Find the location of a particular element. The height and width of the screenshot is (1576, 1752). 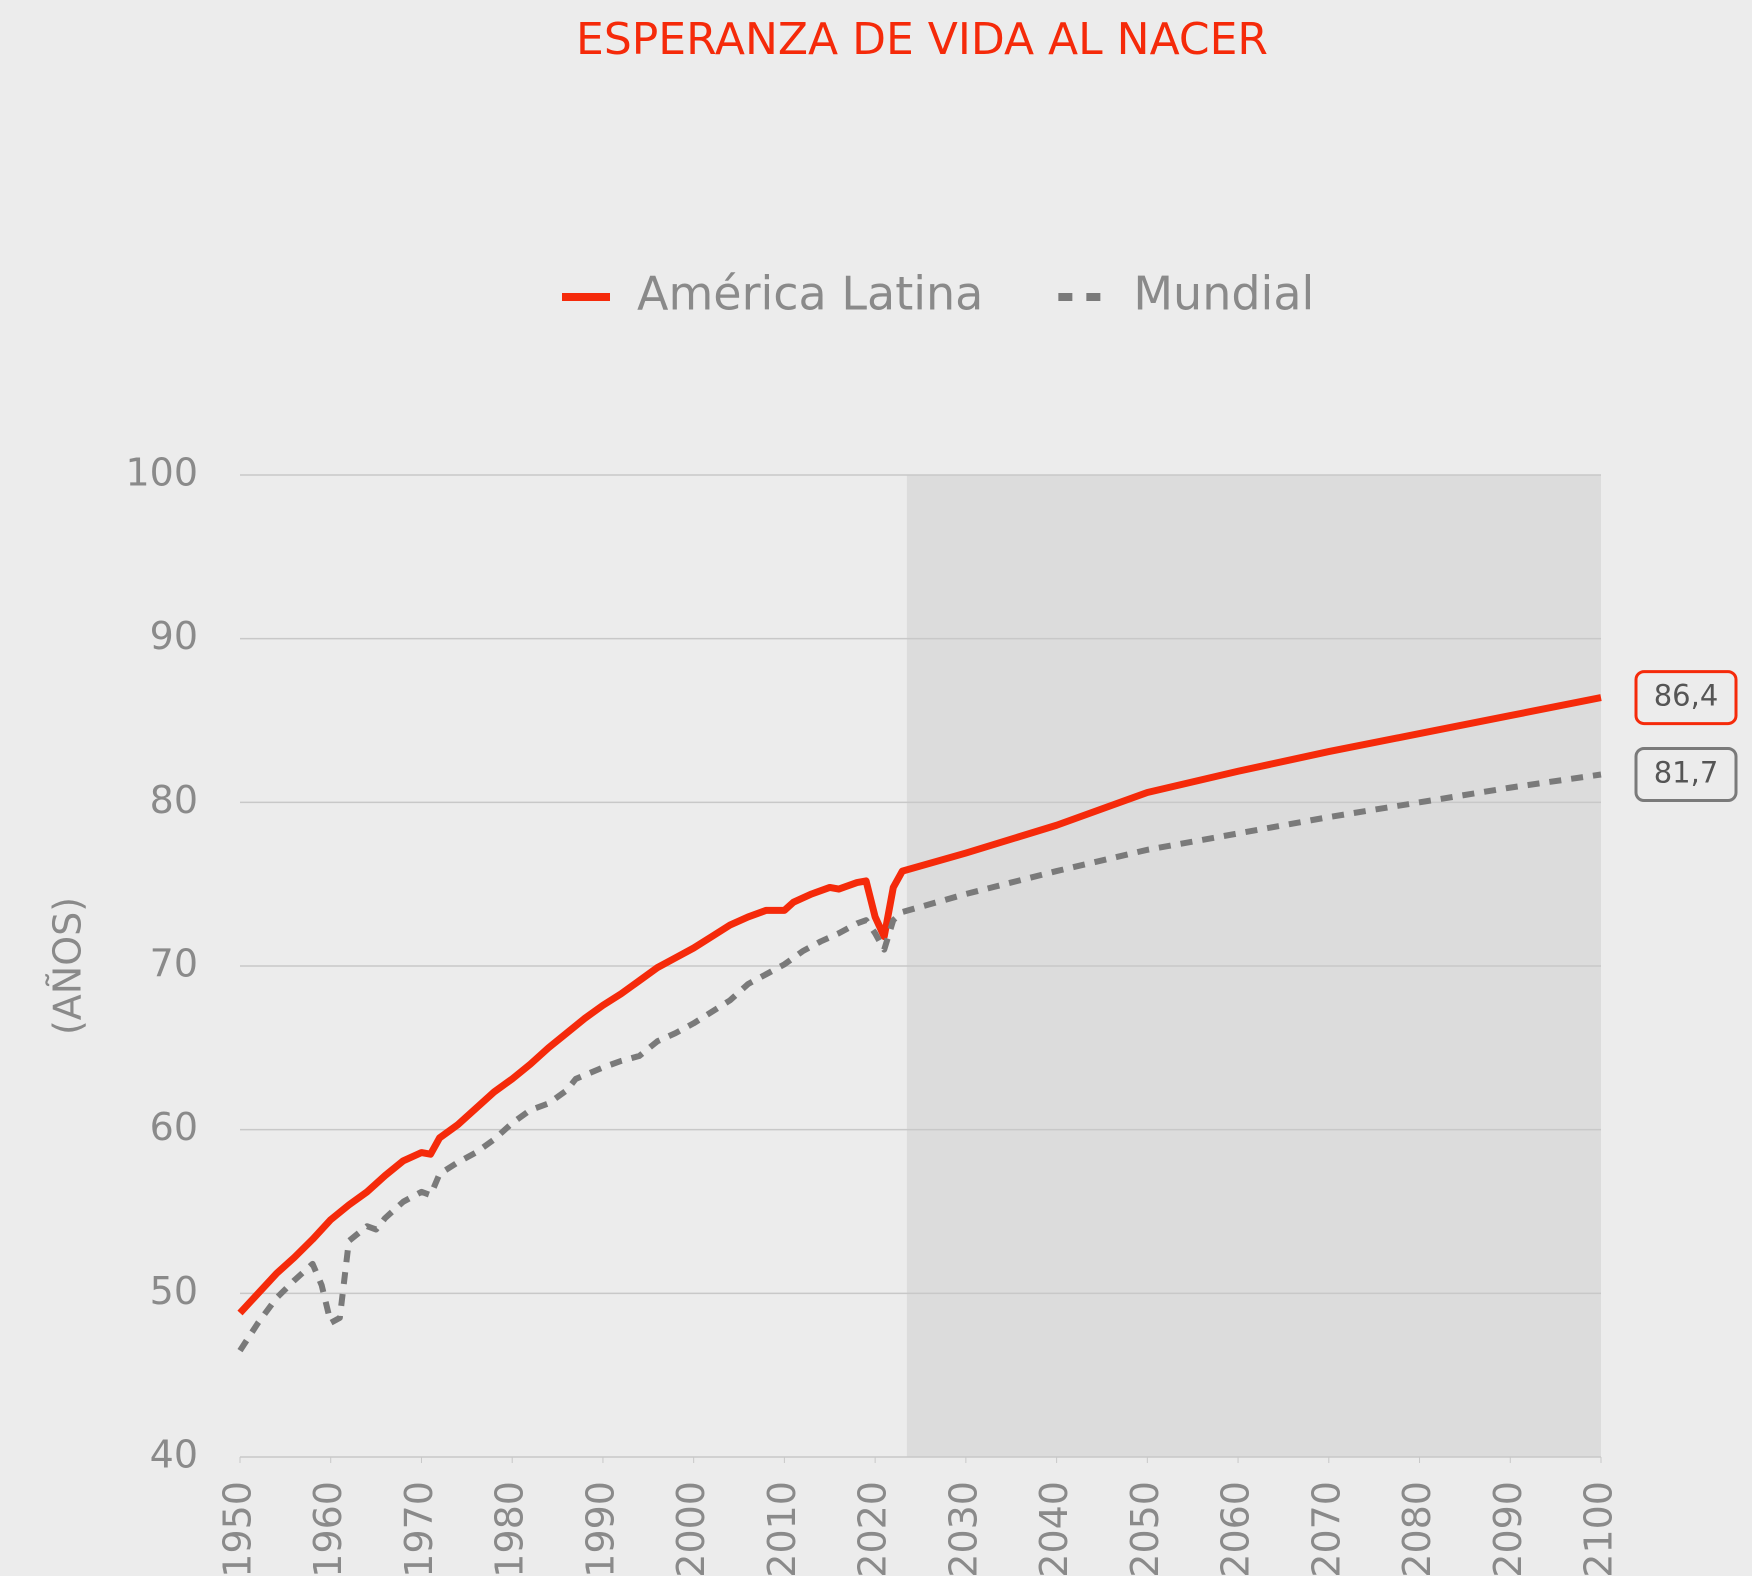

x-tick-label: 2090 is located at coordinates (1508, 1528).